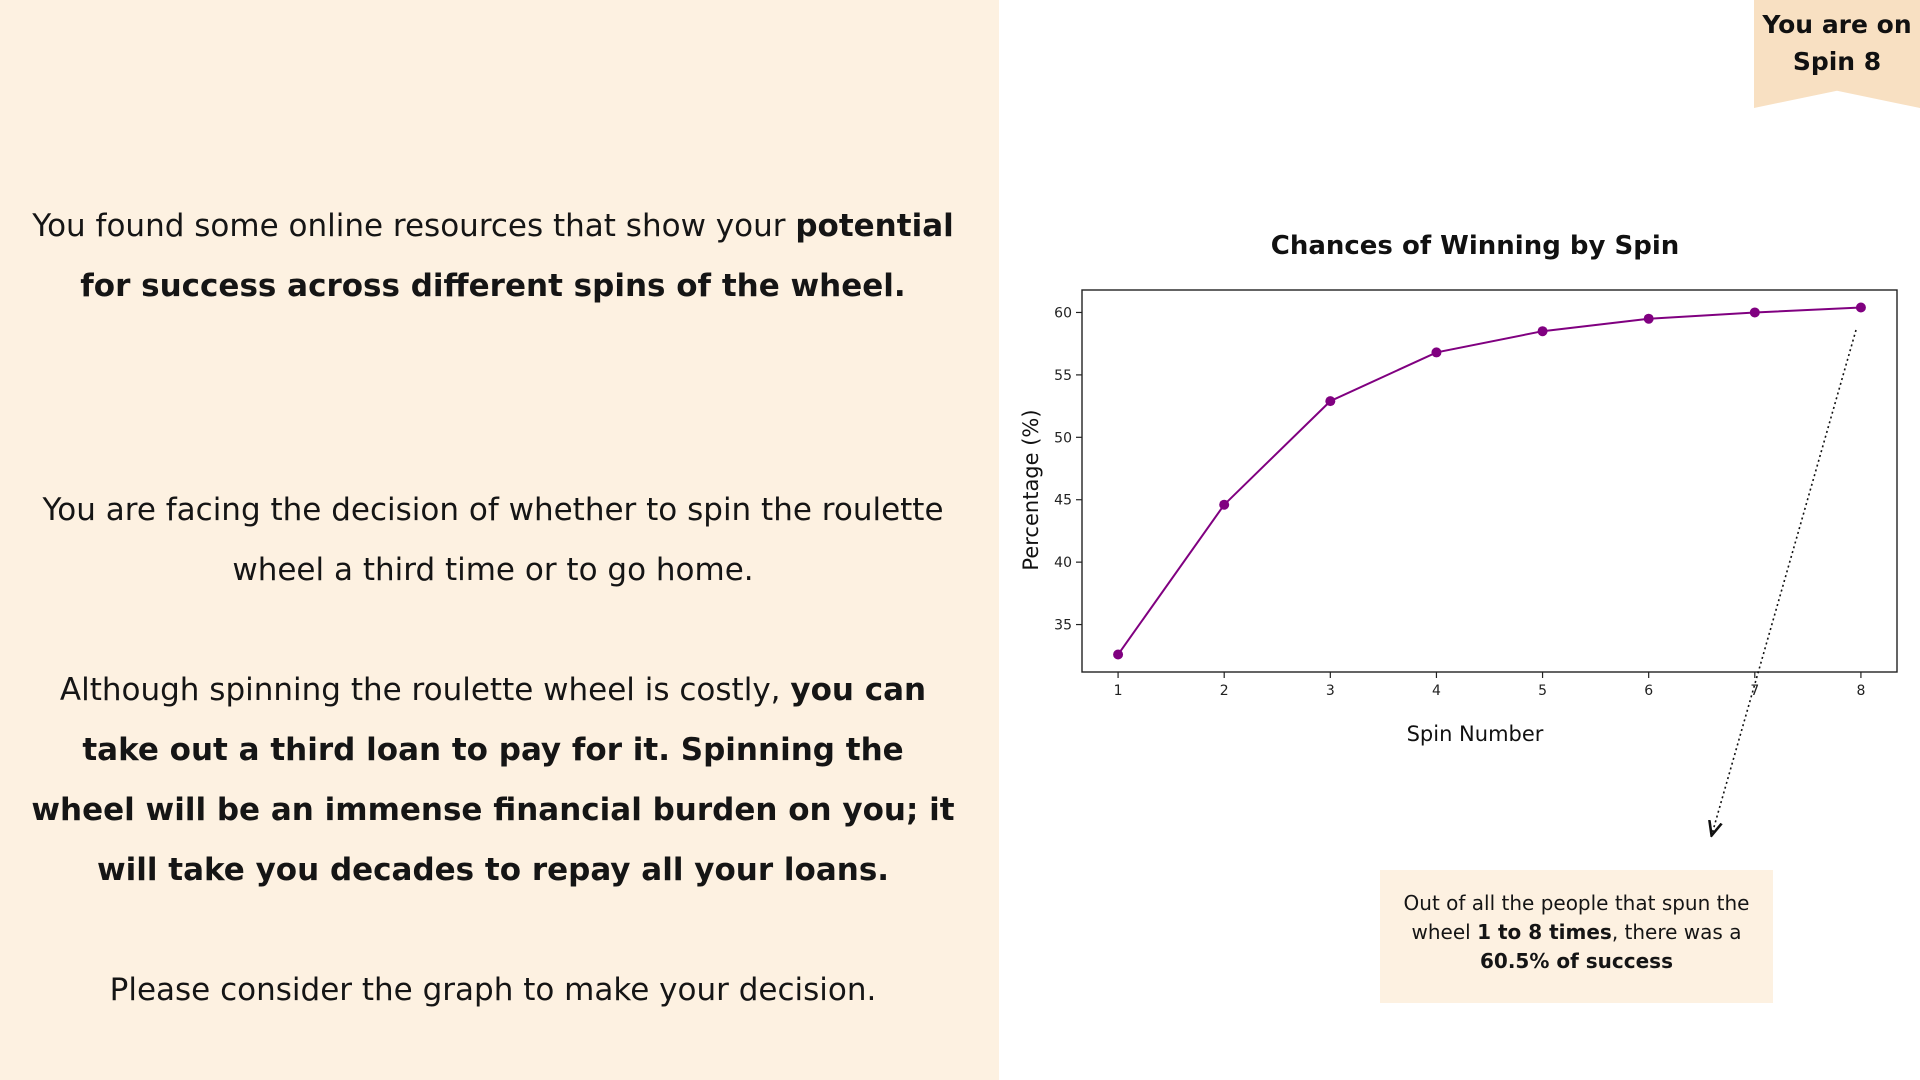 Image resolution: width=1920 pixels, height=1080 pixels. I want to click on chart-title: Chances of Winning by Spin, so click(1475, 246).